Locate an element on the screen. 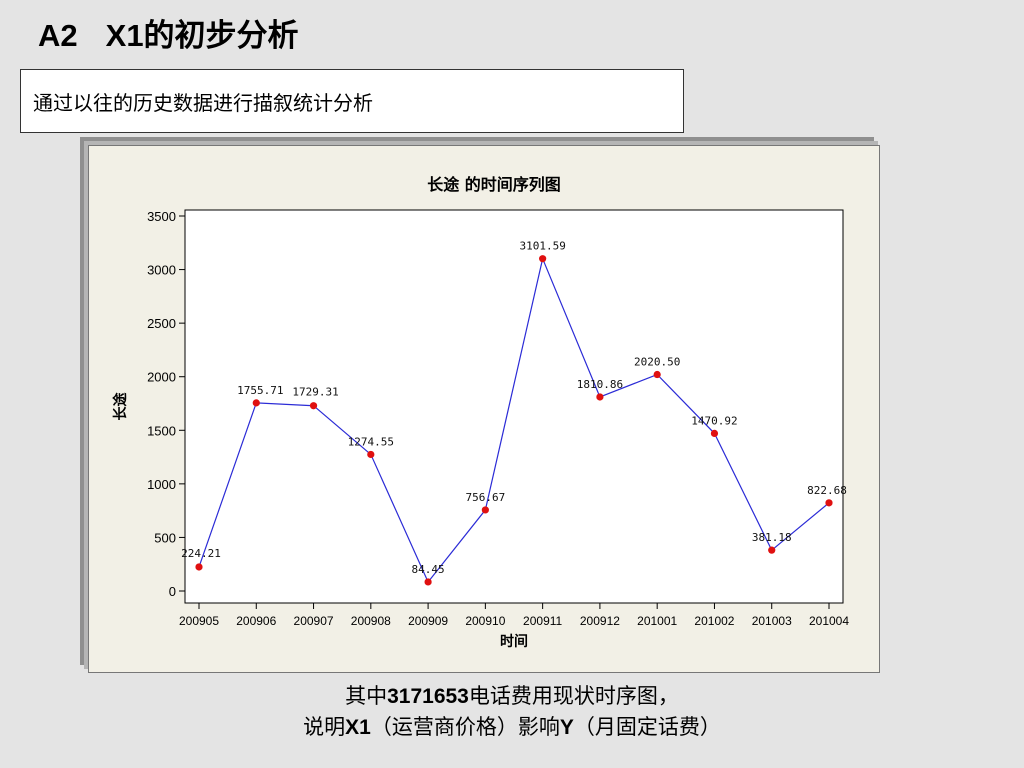 The width and height of the screenshot is (1024, 768). caption-2-suffix: （月固定话费） is located at coordinates (647, 727).